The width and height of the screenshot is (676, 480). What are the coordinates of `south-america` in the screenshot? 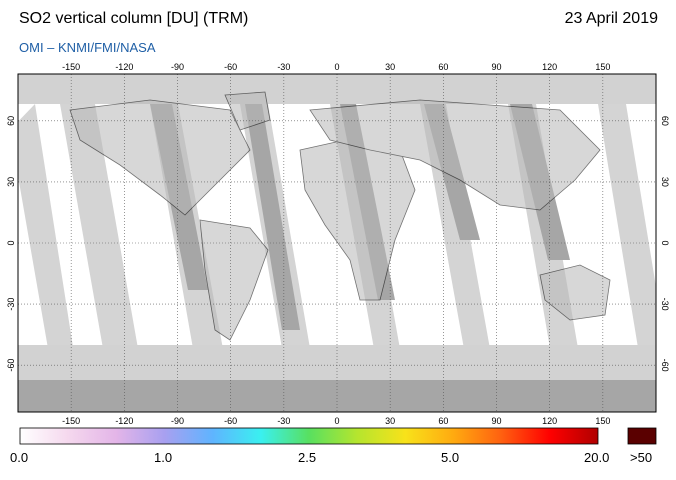 It's located at (234, 280).